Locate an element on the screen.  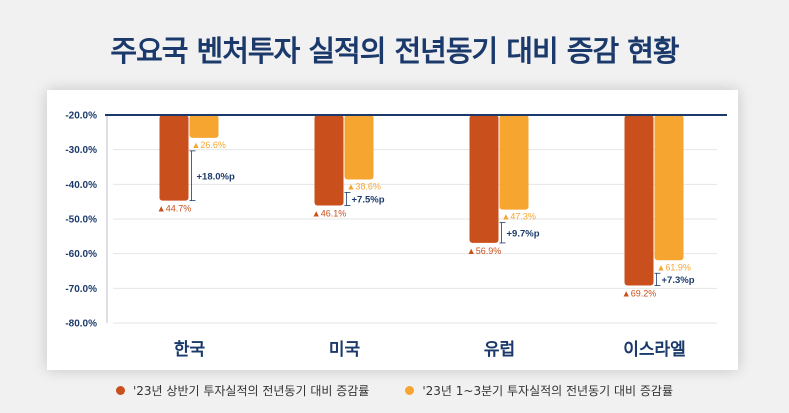
legend-label-h1: '23년 상반기 투자실적의 전년동기 대비 증감률 is located at coordinates (251, 391).